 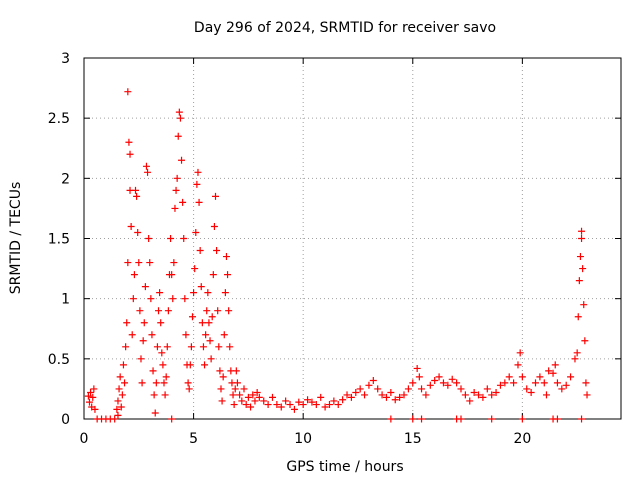 I want to click on y-tick-label: 0.5, so click(x=59, y=360).